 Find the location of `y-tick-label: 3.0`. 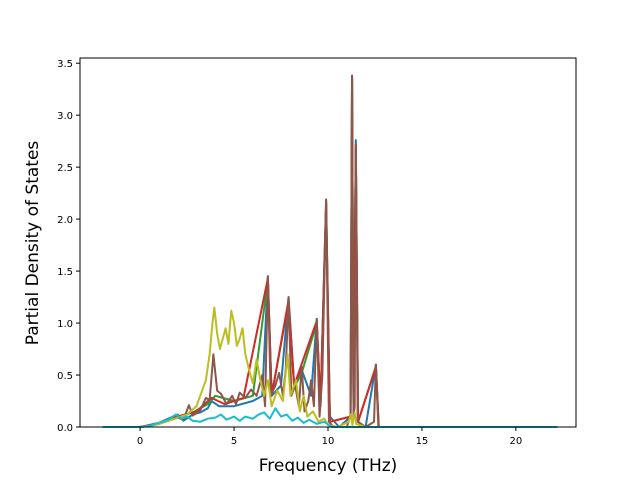

y-tick-label: 3.0 is located at coordinates (65, 116).